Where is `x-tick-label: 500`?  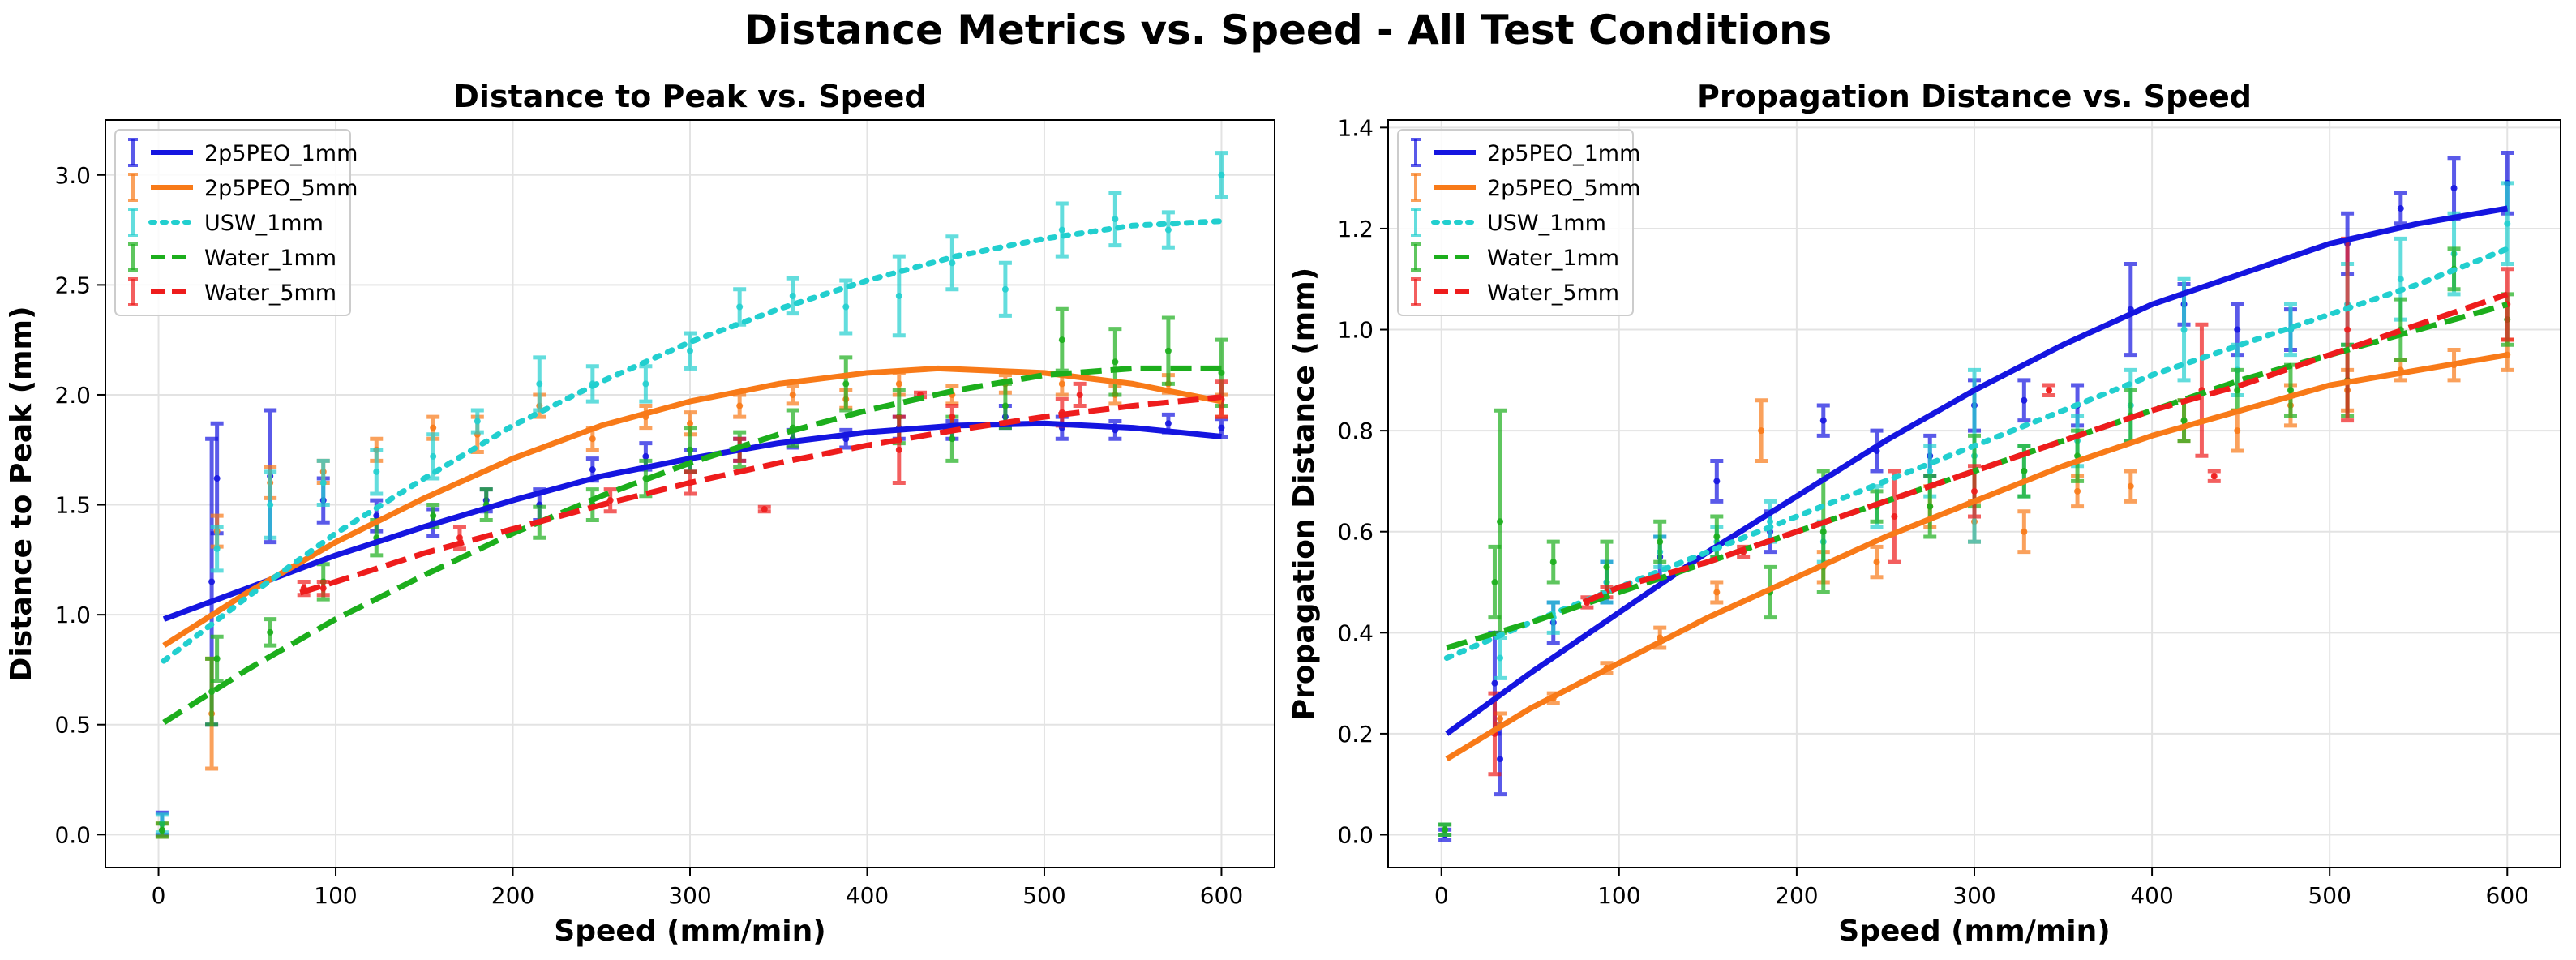
x-tick-label: 500 is located at coordinates (2329, 896).